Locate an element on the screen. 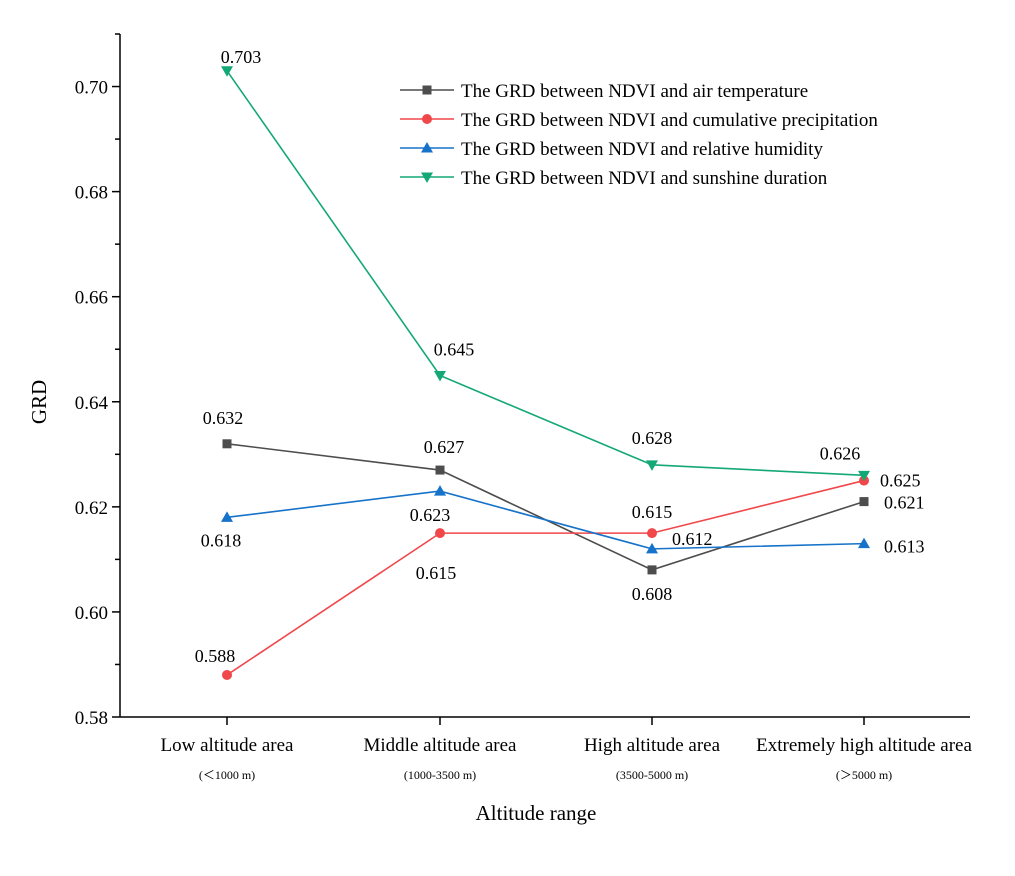  x-category-label: Low altitude area is located at coordinates (228, 745).